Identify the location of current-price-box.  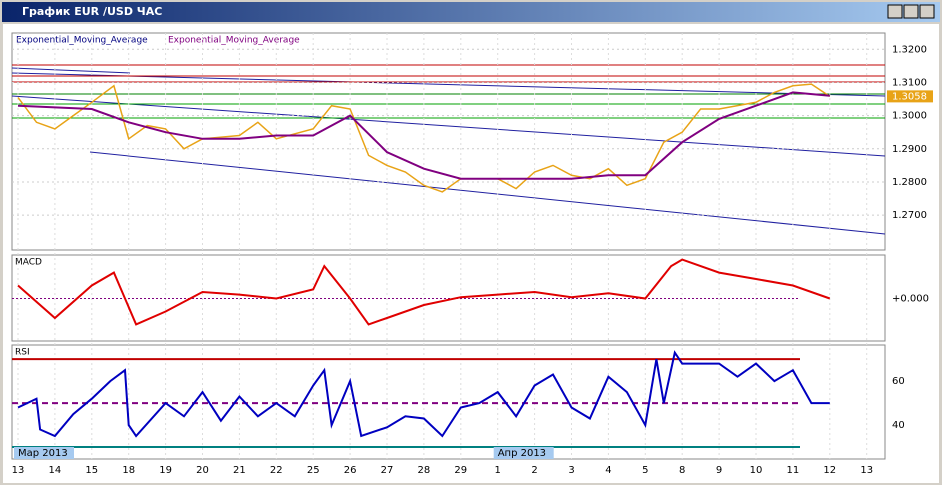
(910, 96).